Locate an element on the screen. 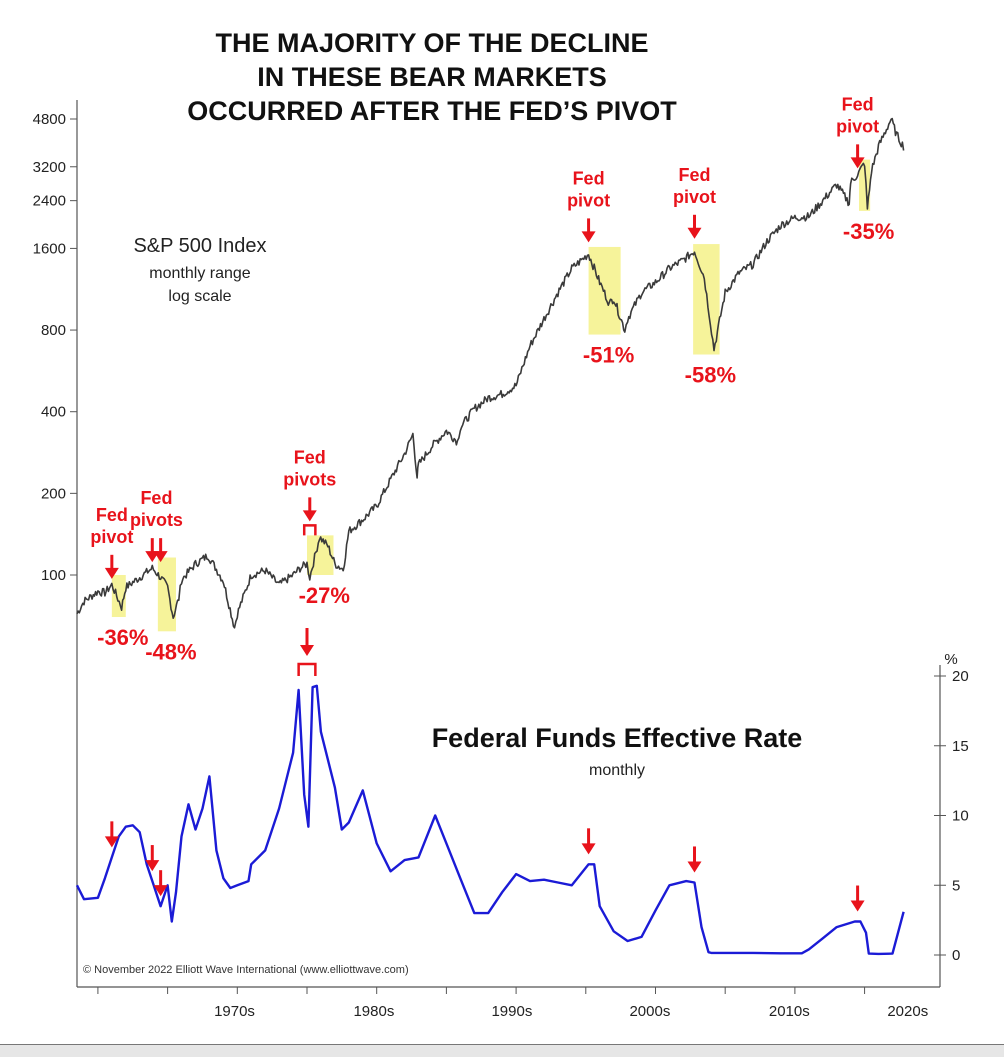  rate-pivot-arrow-4-head is located at coordinates (588, 849).